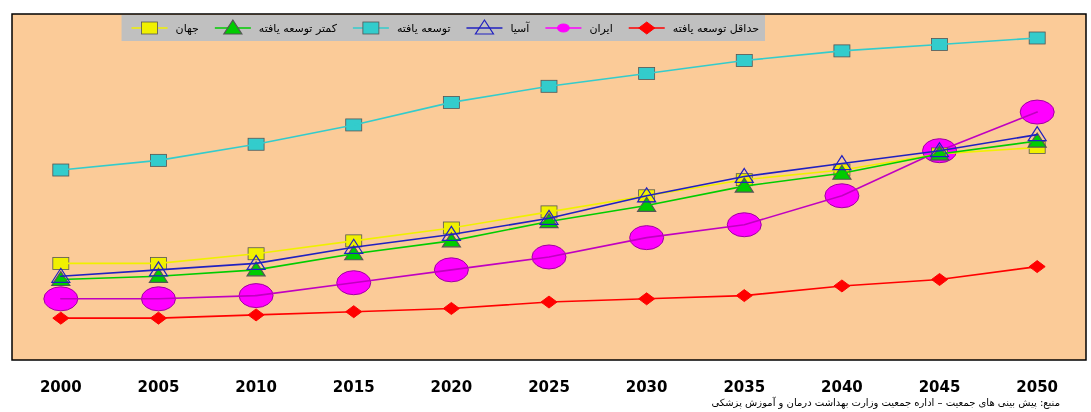  Describe the element at coordinates (1037, 387) in the screenshot. I see `x-tick-label: 2050` at that location.